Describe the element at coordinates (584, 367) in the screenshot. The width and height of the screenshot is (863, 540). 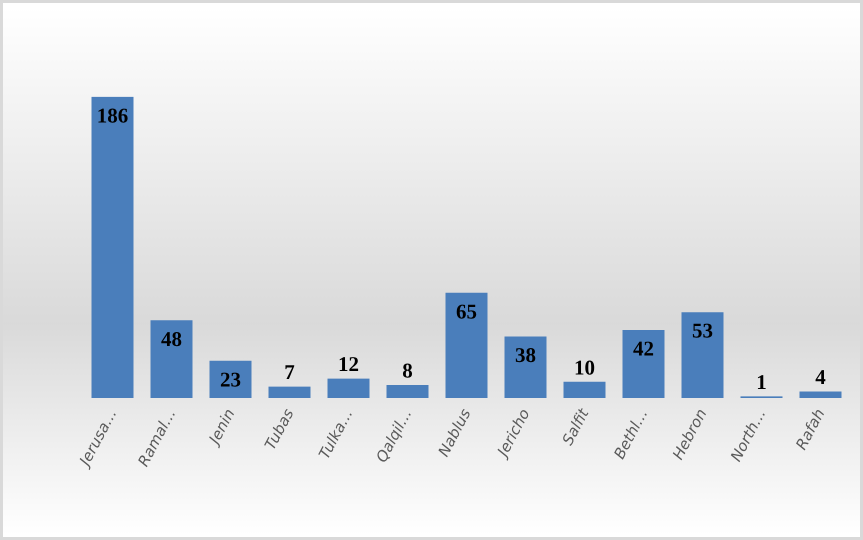
I see `data-label: 10` at that location.